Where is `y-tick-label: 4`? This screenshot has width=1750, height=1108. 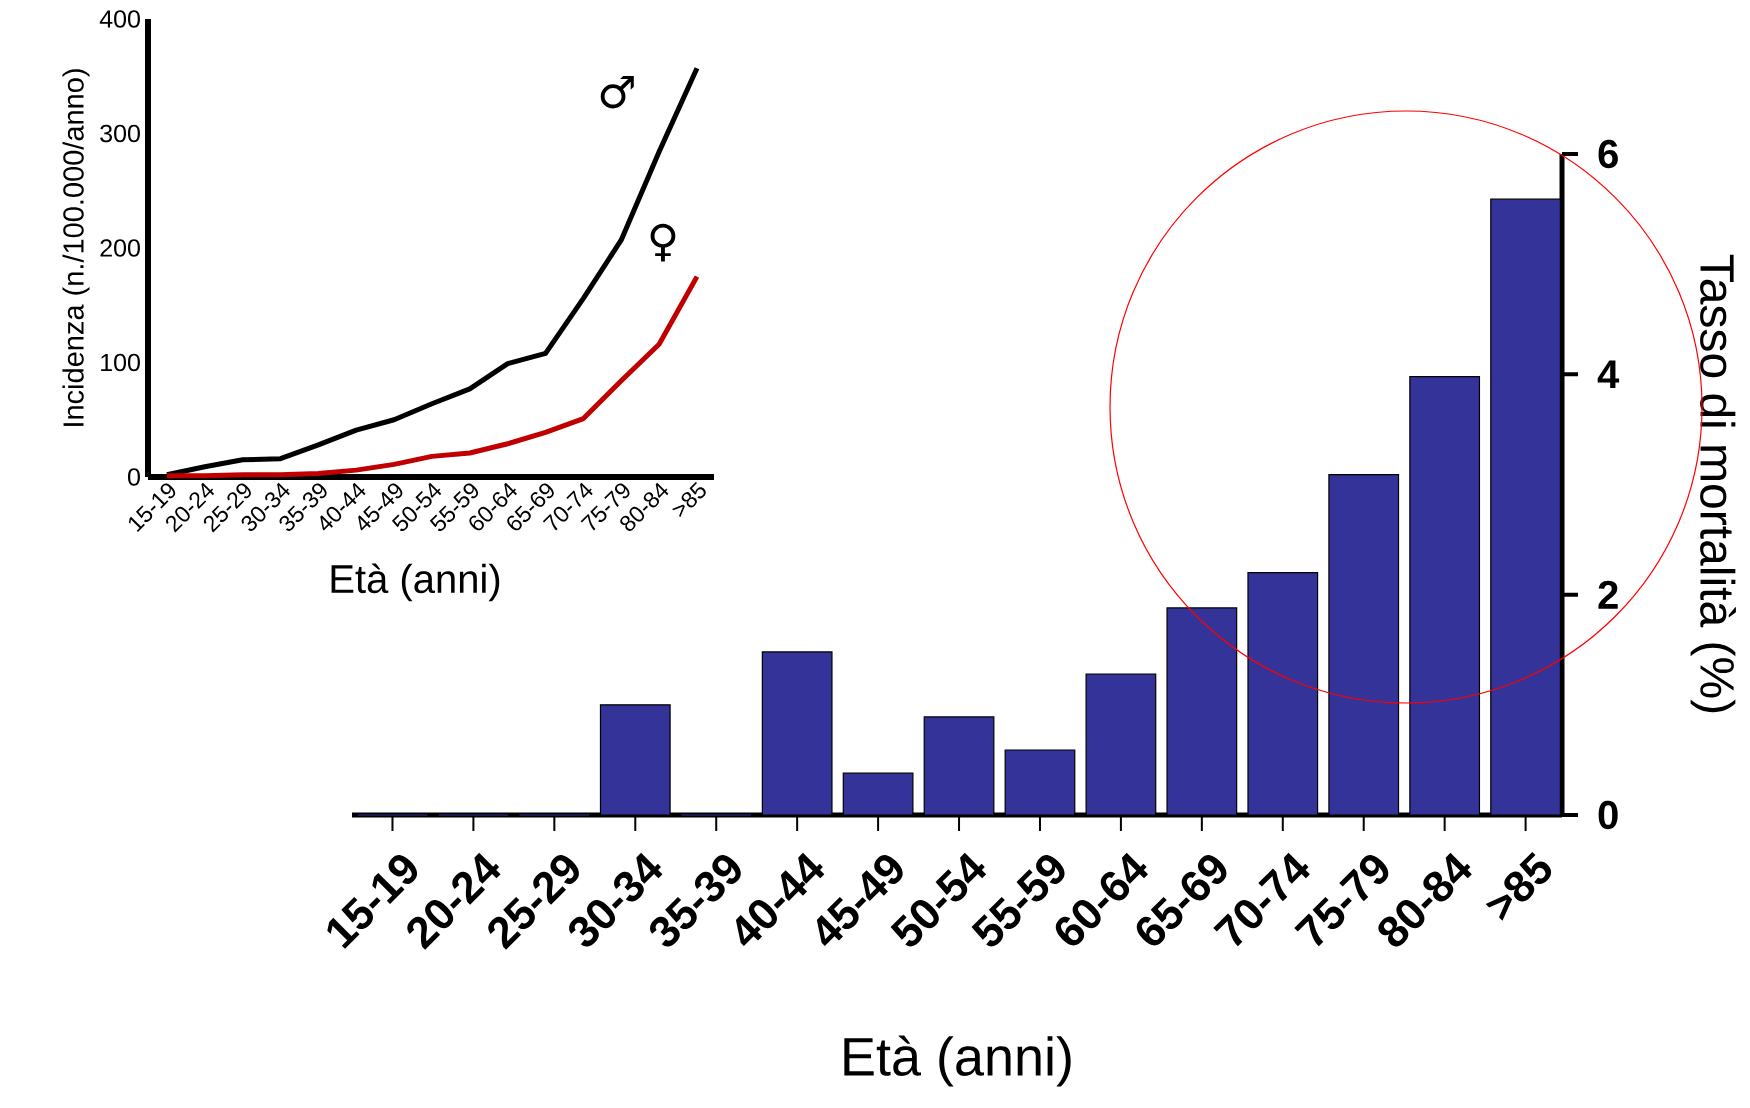
y-tick-label: 4 is located at coordinates (1608, 374).